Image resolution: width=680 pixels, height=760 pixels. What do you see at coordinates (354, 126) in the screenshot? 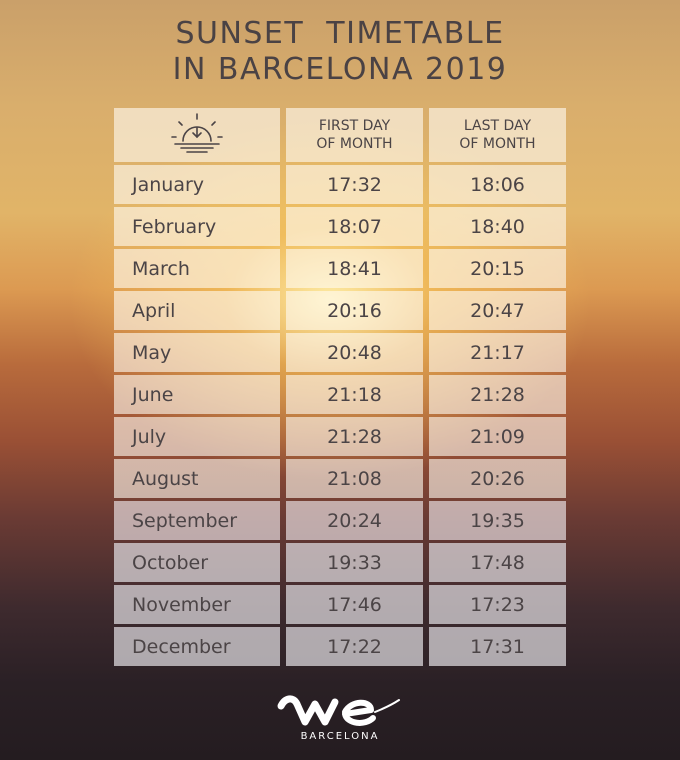
I see `header-first-day-line1: FIRST DAY` at bounding box center [354, 126].